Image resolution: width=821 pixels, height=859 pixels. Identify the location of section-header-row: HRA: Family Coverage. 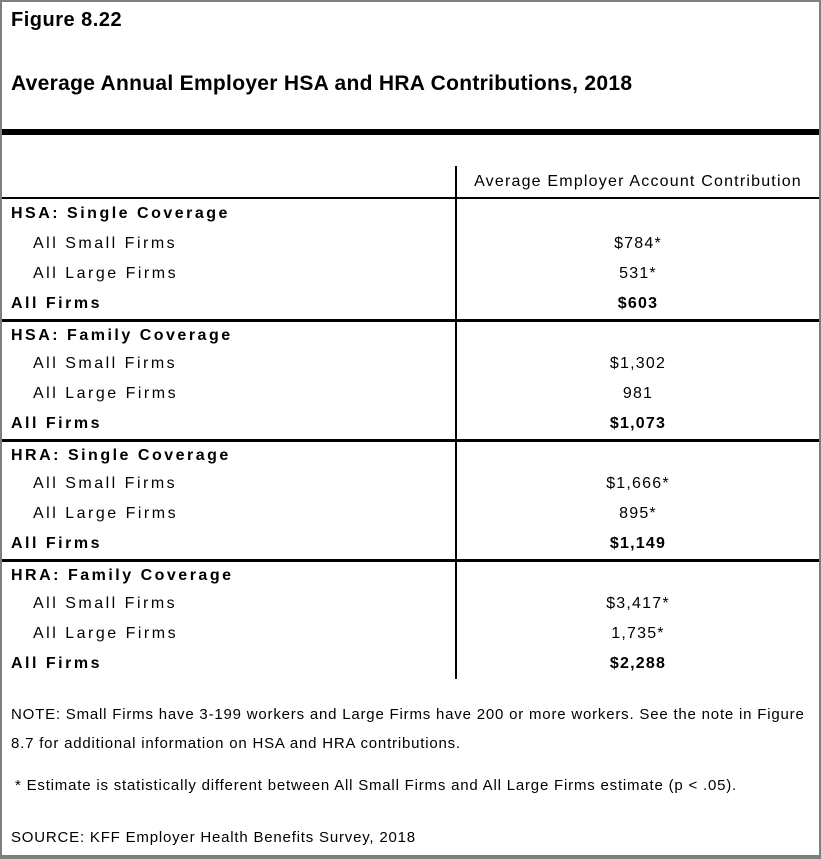
(410, 574).